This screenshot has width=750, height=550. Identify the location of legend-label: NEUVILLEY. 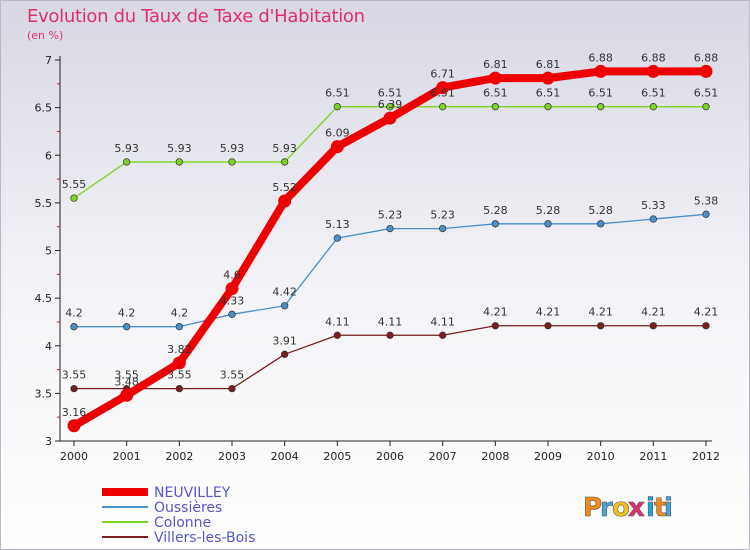
(192, 493).